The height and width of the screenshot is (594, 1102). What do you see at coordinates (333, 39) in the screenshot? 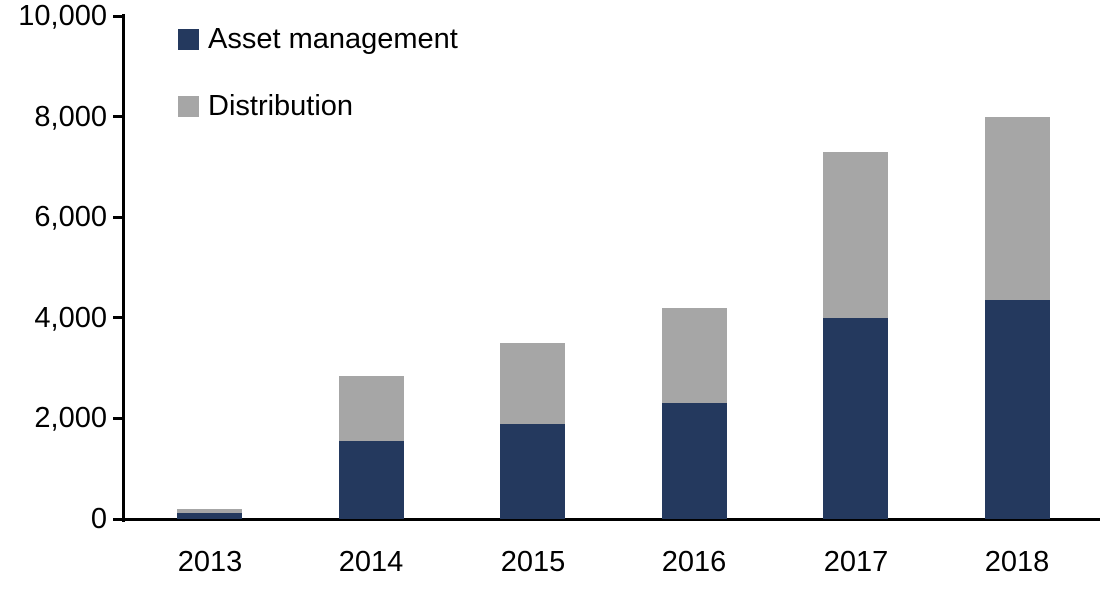
I see `legend-label: Asset management` at bounding box center [333, 39].